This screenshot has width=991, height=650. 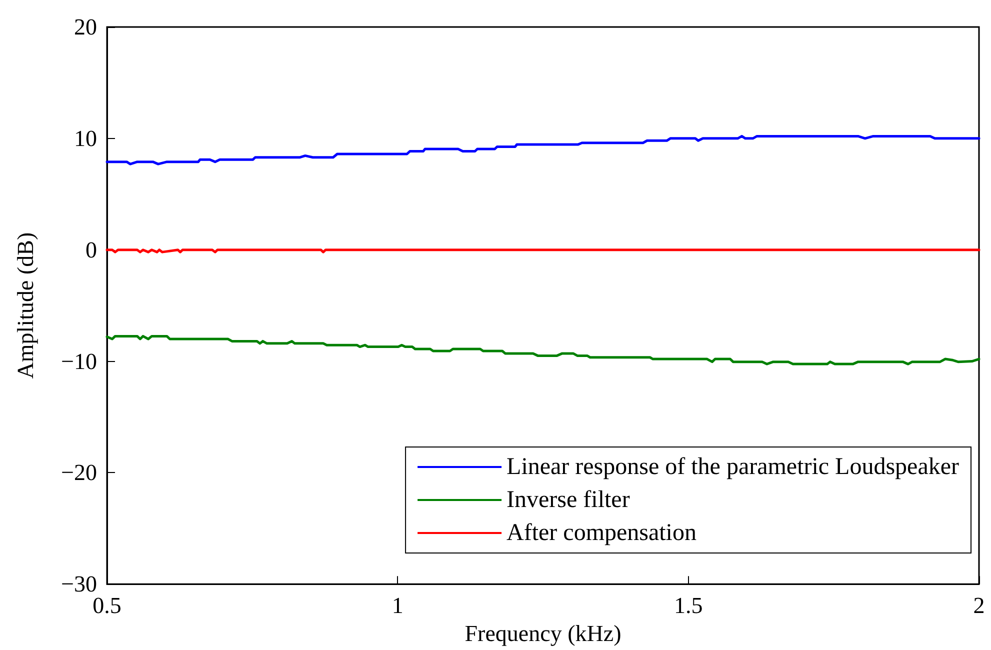 I want to click on legend-label: Linear response of the parametric Loudspeaker, so click(x=733, y=467).